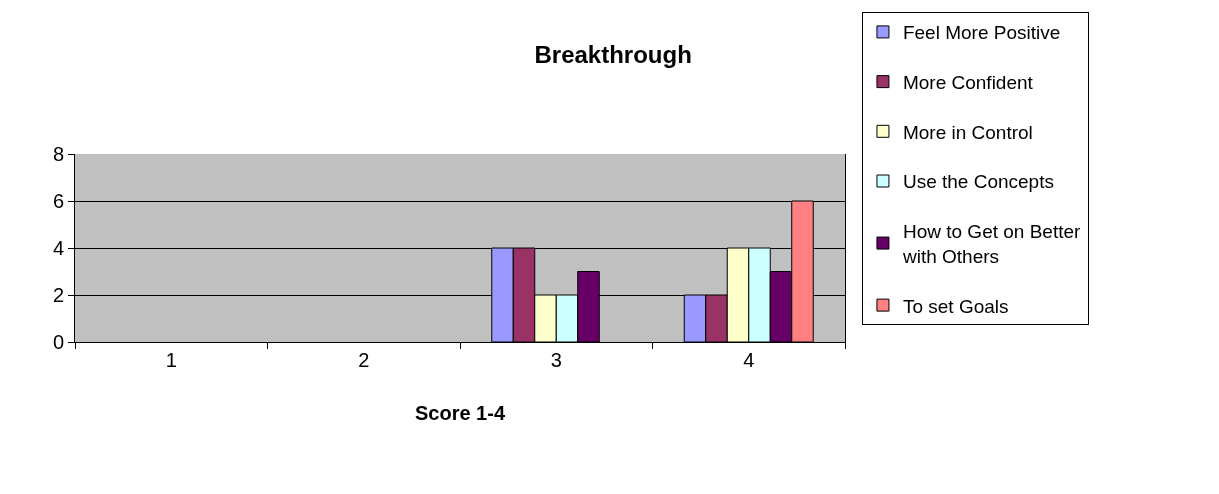 The image size is (1219, 494). Describe the element at coordinates (58, 295) in the screenshot. I see `y-tick-label: 2` at that location.